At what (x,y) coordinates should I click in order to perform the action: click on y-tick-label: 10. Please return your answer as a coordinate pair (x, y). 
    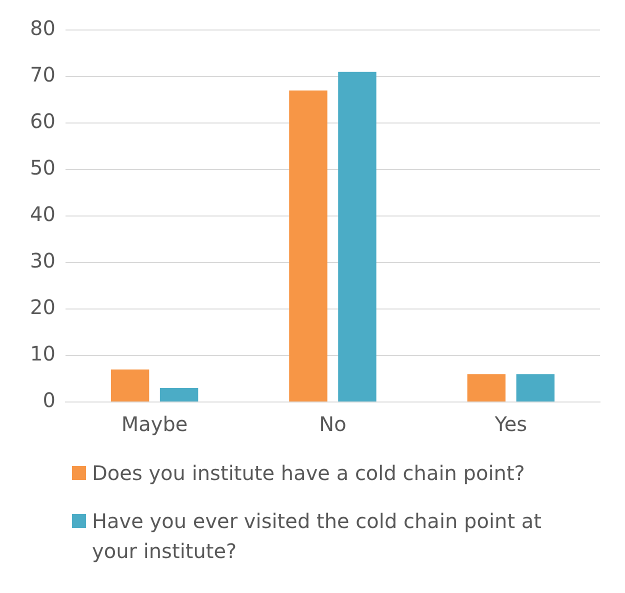
    Looking at the image, I should click on (43, 354).